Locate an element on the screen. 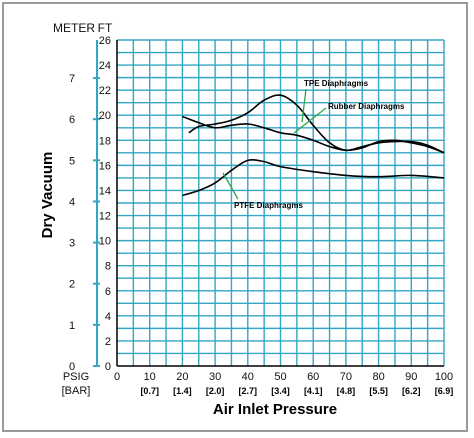  meter-tick-label: 4 is located at coordinates (72, 202).